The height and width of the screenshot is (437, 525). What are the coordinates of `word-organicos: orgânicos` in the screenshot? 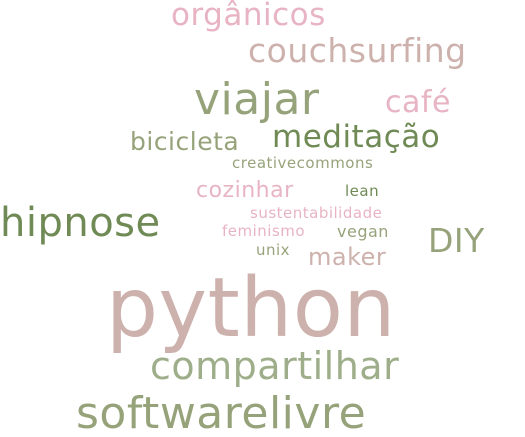 It's located at (248, 16).